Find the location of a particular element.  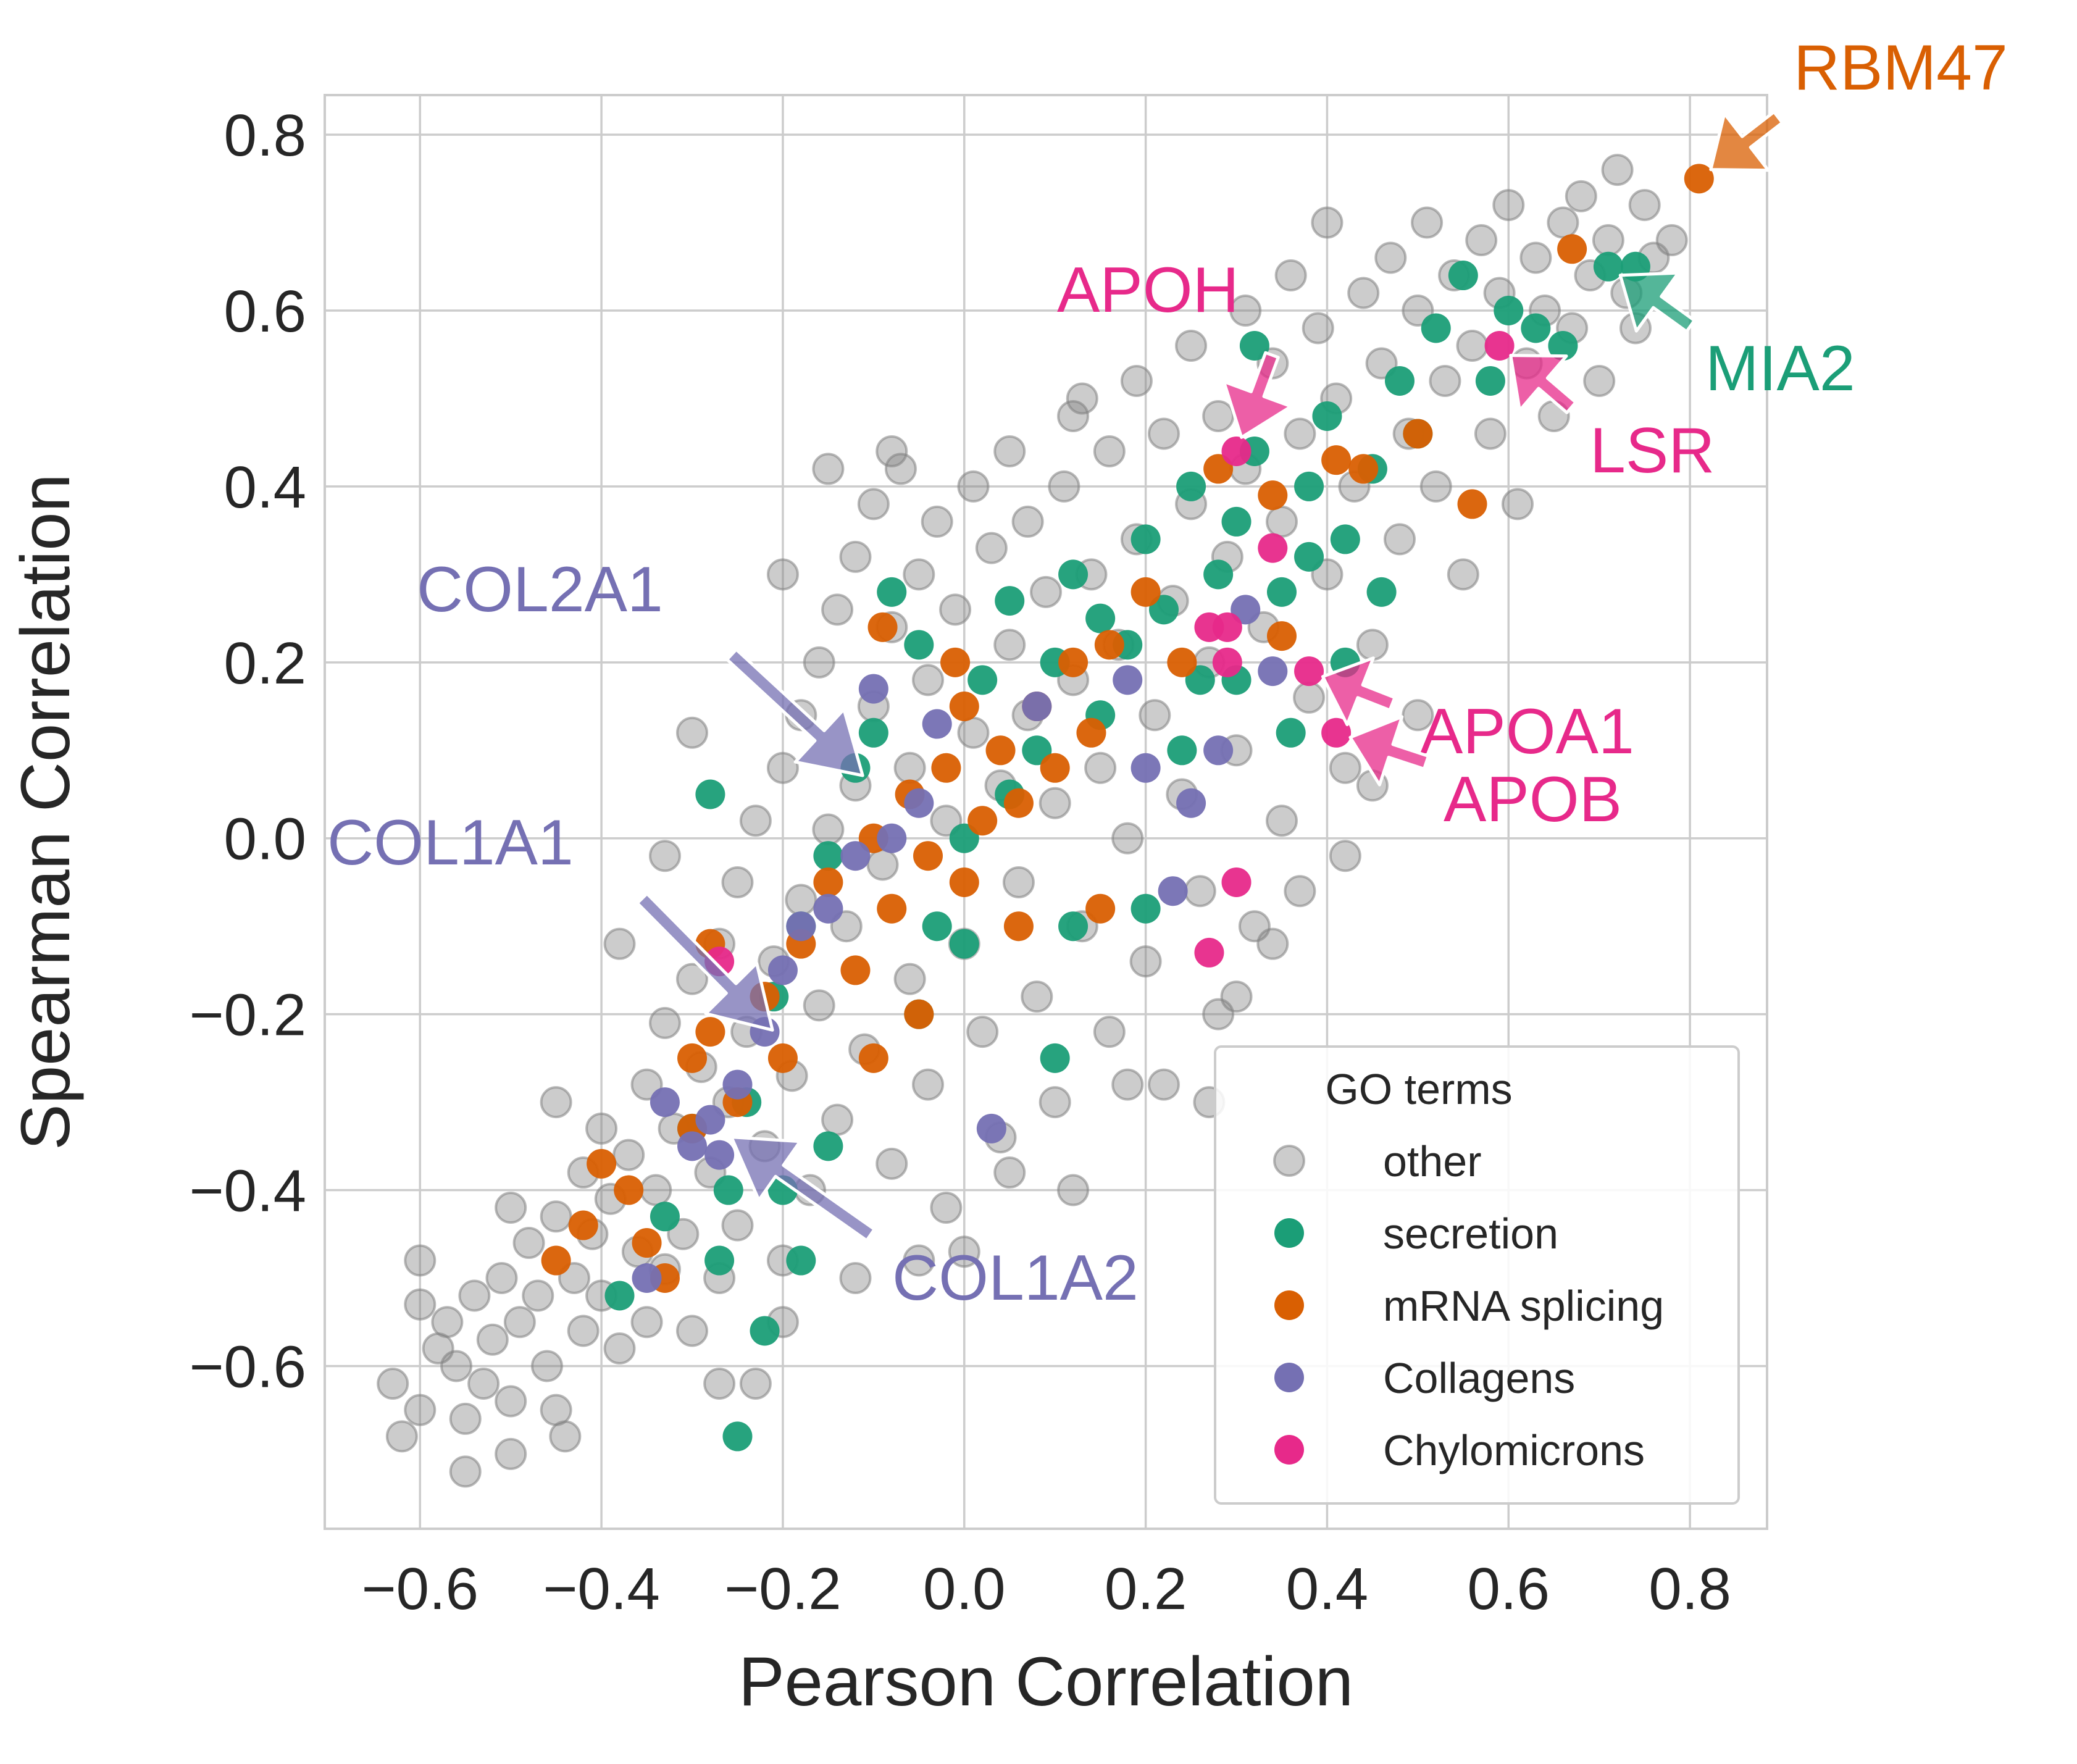

mia2-arrow is located at coordinates (1657, 302).